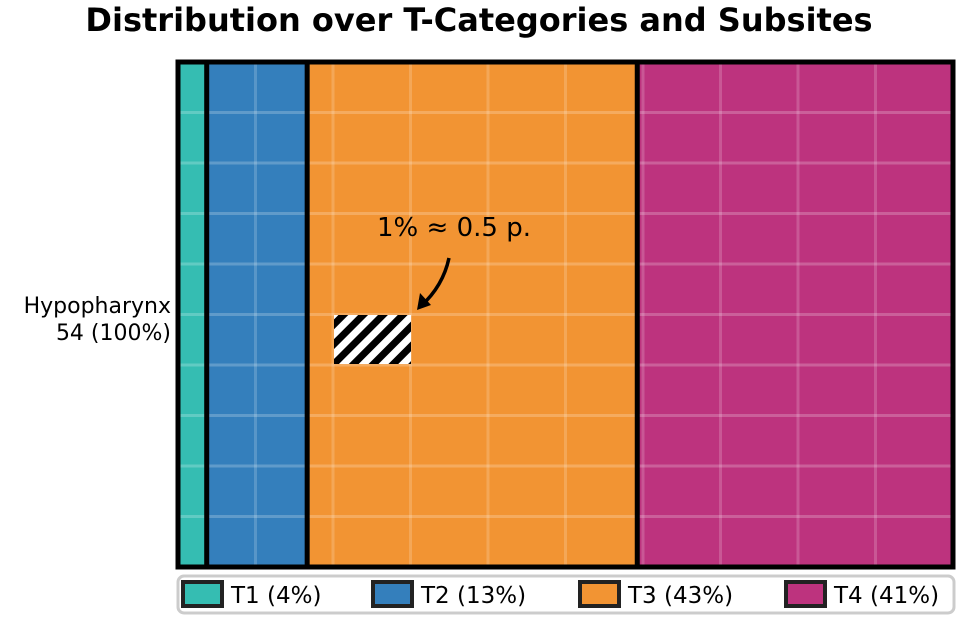  What do you see at coordinates (432, 288) in the screenshot?
I see `annotation: 1% ≈ 0.5 p.` at bounding box center [432, 288].